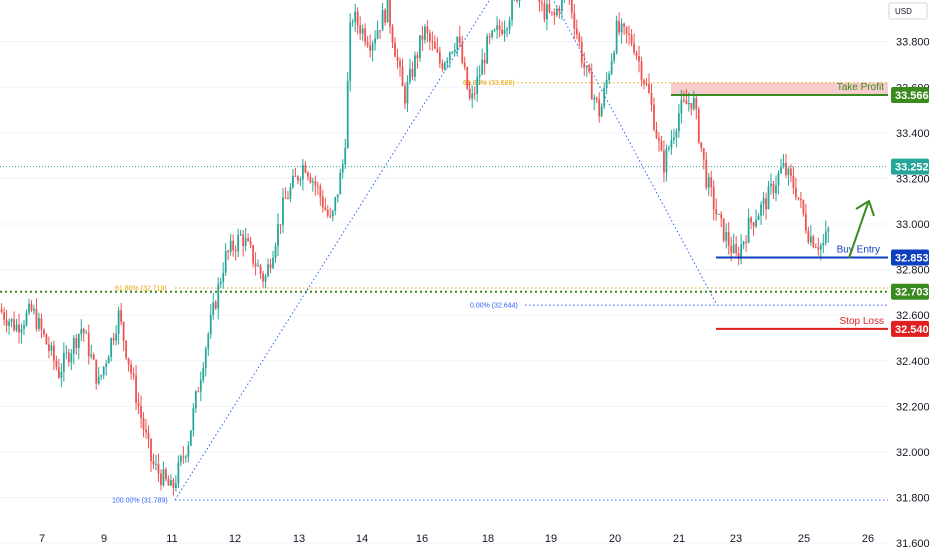 The width and height of the screenshot is (932, 550). Describe the element at coordinates (422, 539) in the screenshot. I see `x-tick-label: 16` at that location.